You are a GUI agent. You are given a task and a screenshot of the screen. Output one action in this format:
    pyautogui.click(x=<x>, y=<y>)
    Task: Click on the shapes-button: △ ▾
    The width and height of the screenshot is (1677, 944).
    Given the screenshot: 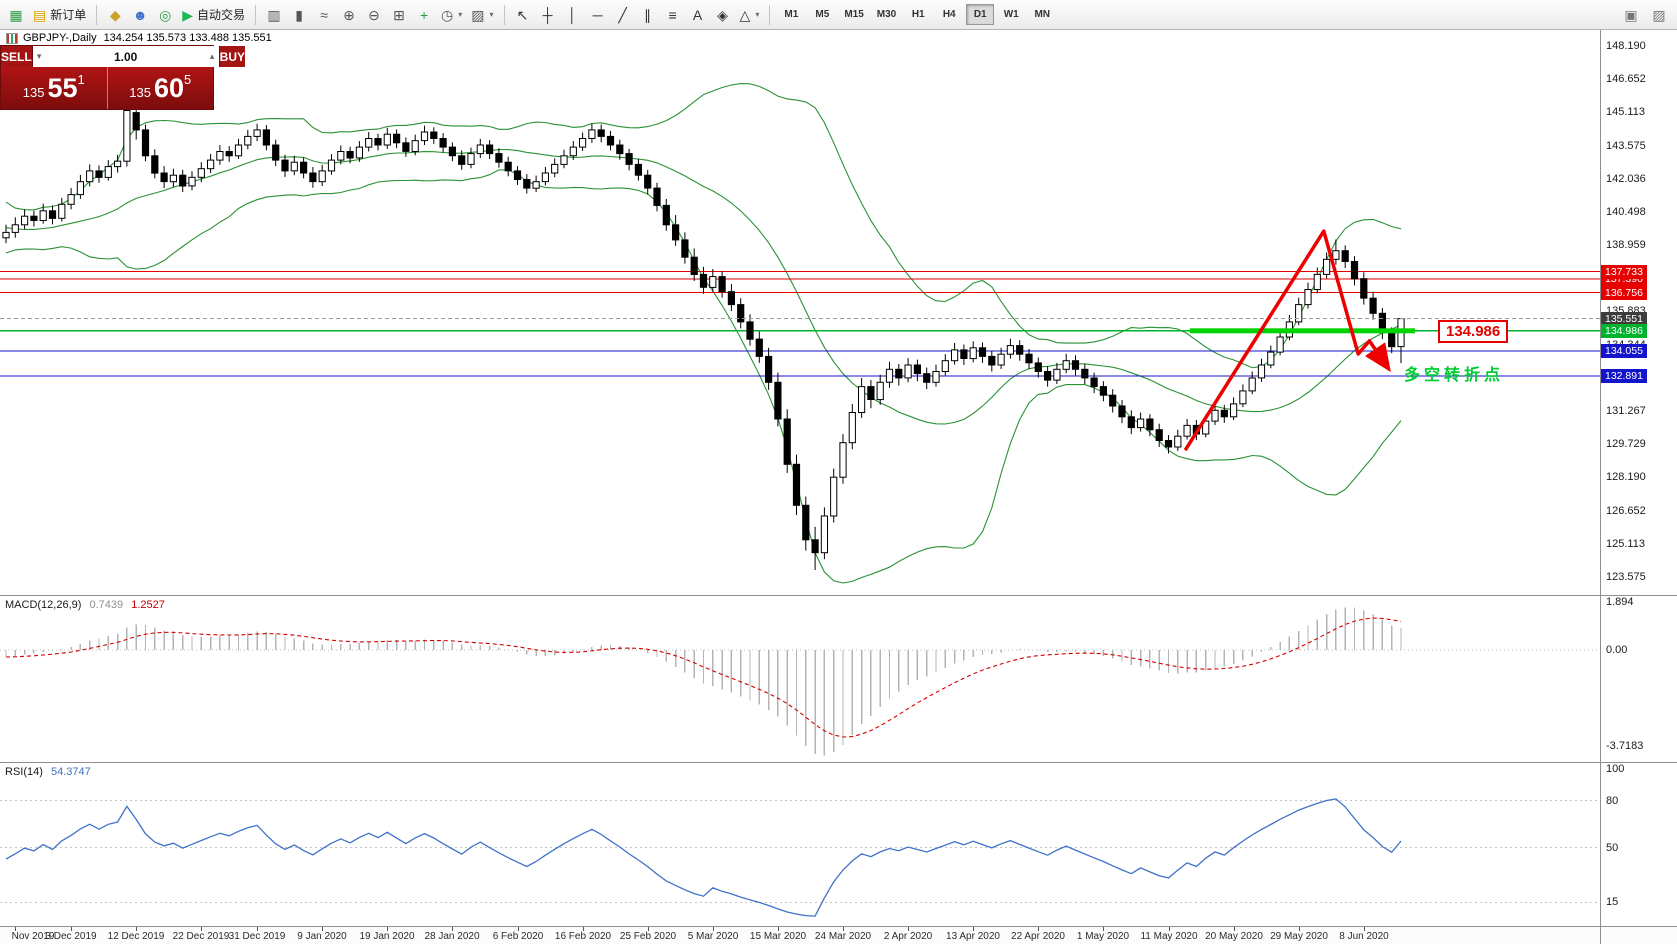 What is the action you would take?
    pyautogui.click(x=750, y=15)
    